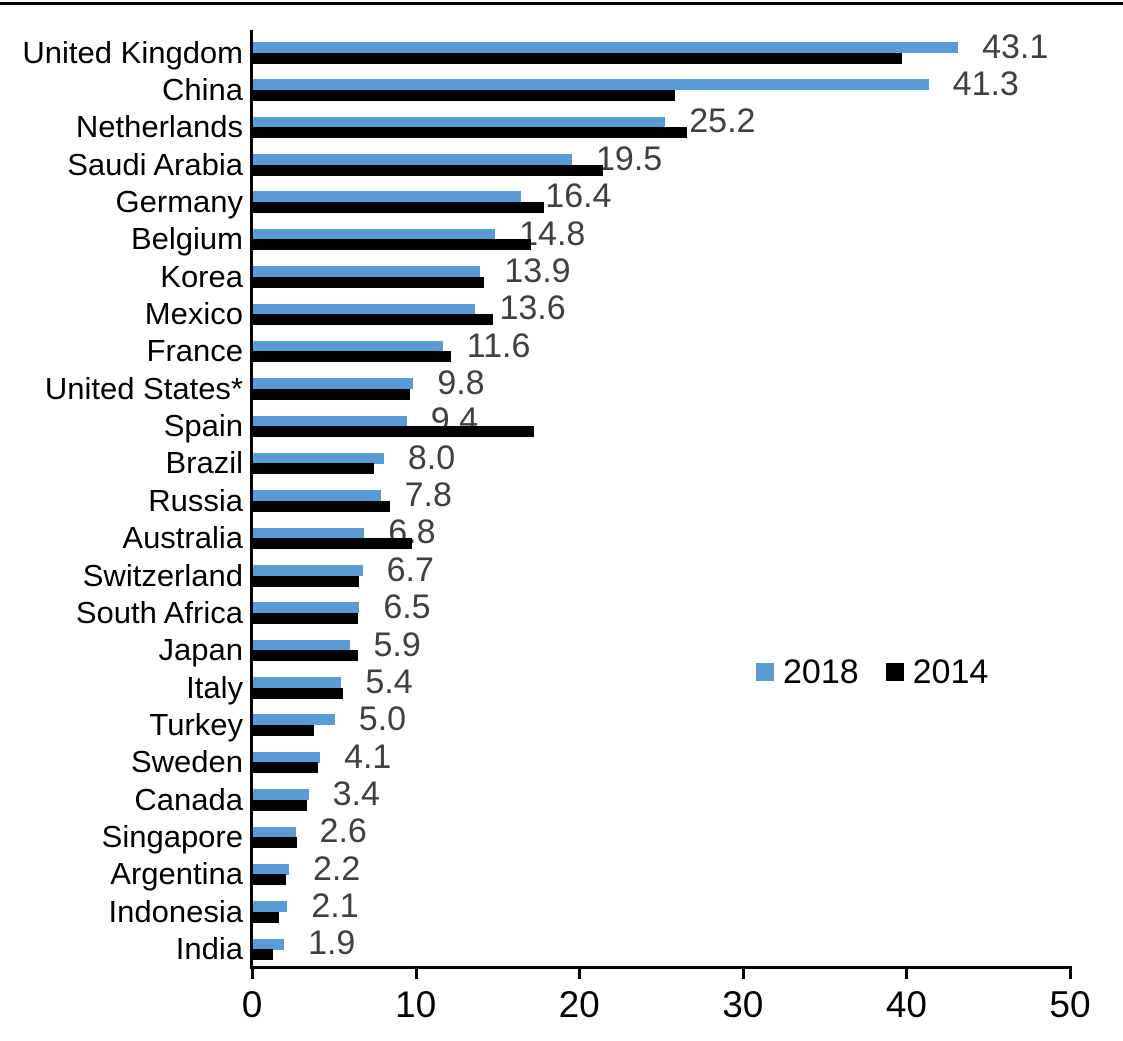  I want to click on bar-2014-germany, so click(399, 207).